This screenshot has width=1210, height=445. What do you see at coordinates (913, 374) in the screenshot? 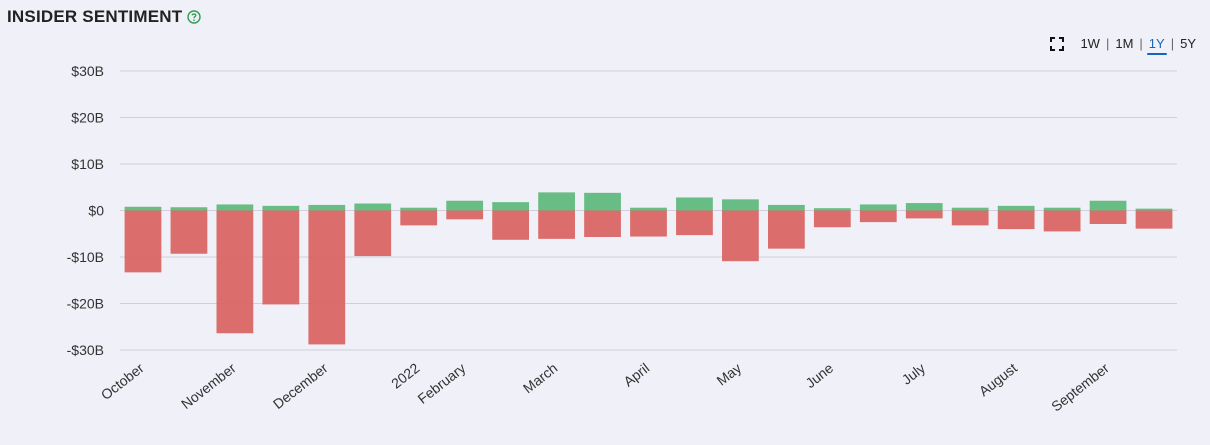
I see `x-tick-label: July` at bounding box center [913, 374].